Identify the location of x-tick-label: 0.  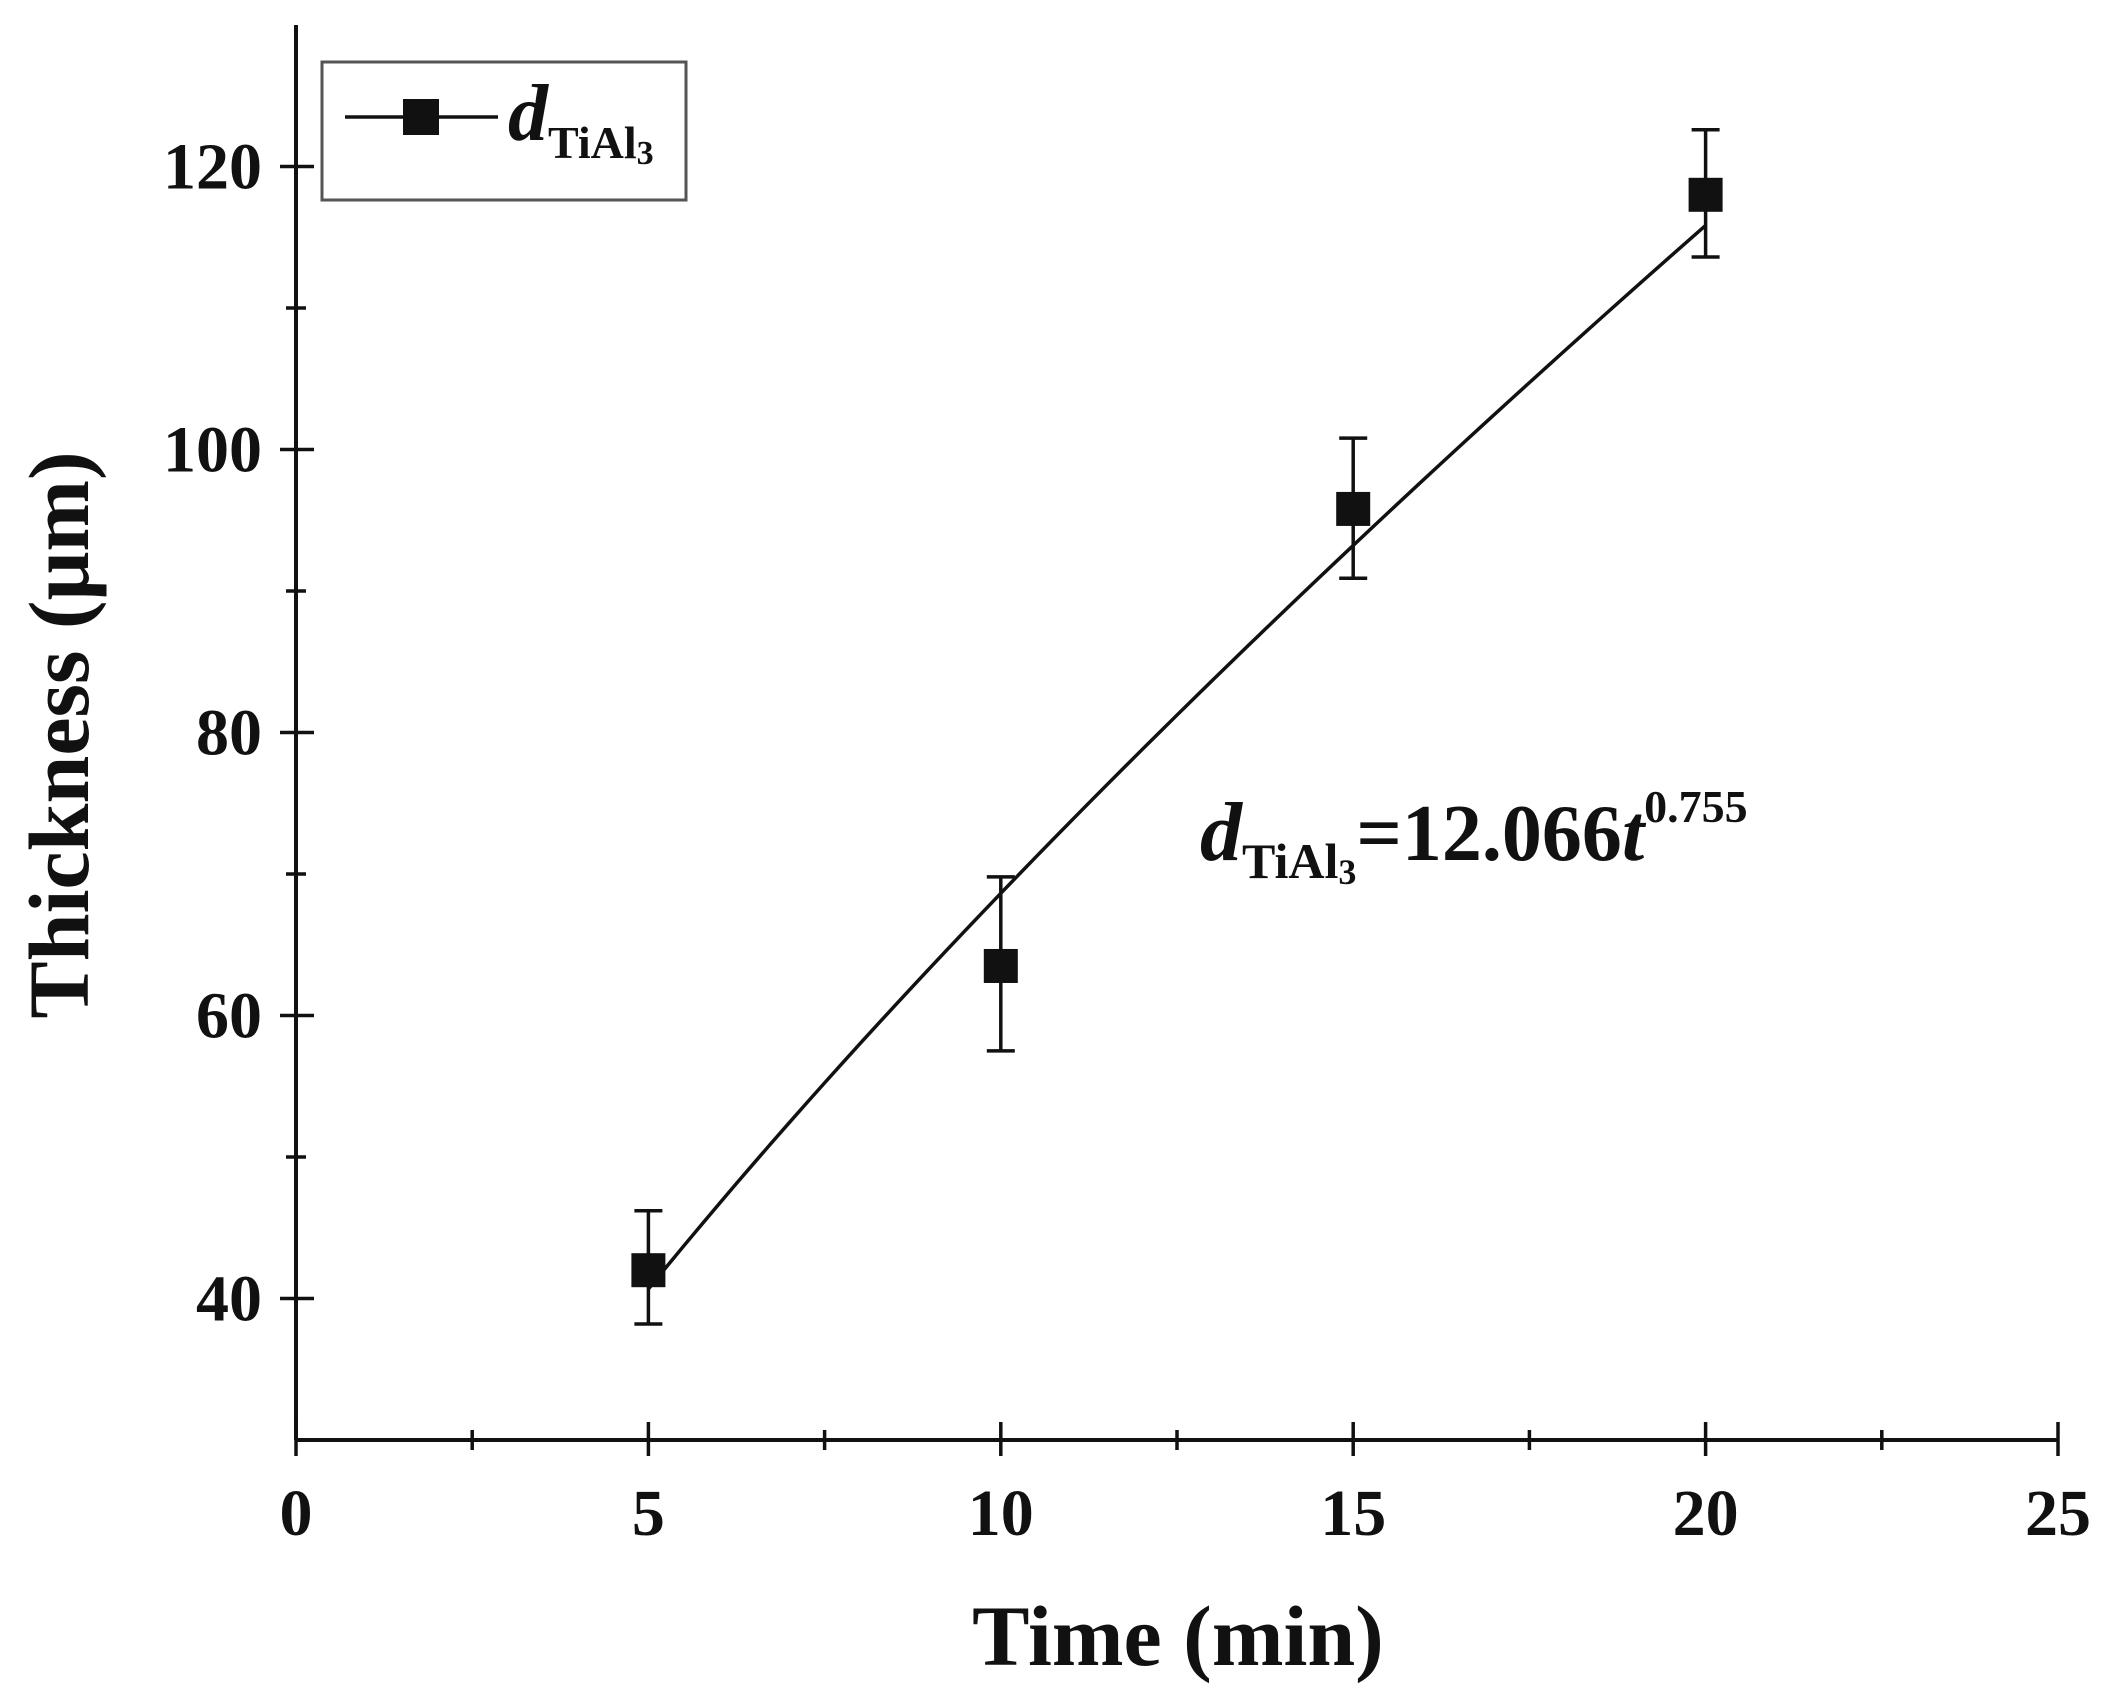
(296, 1513).